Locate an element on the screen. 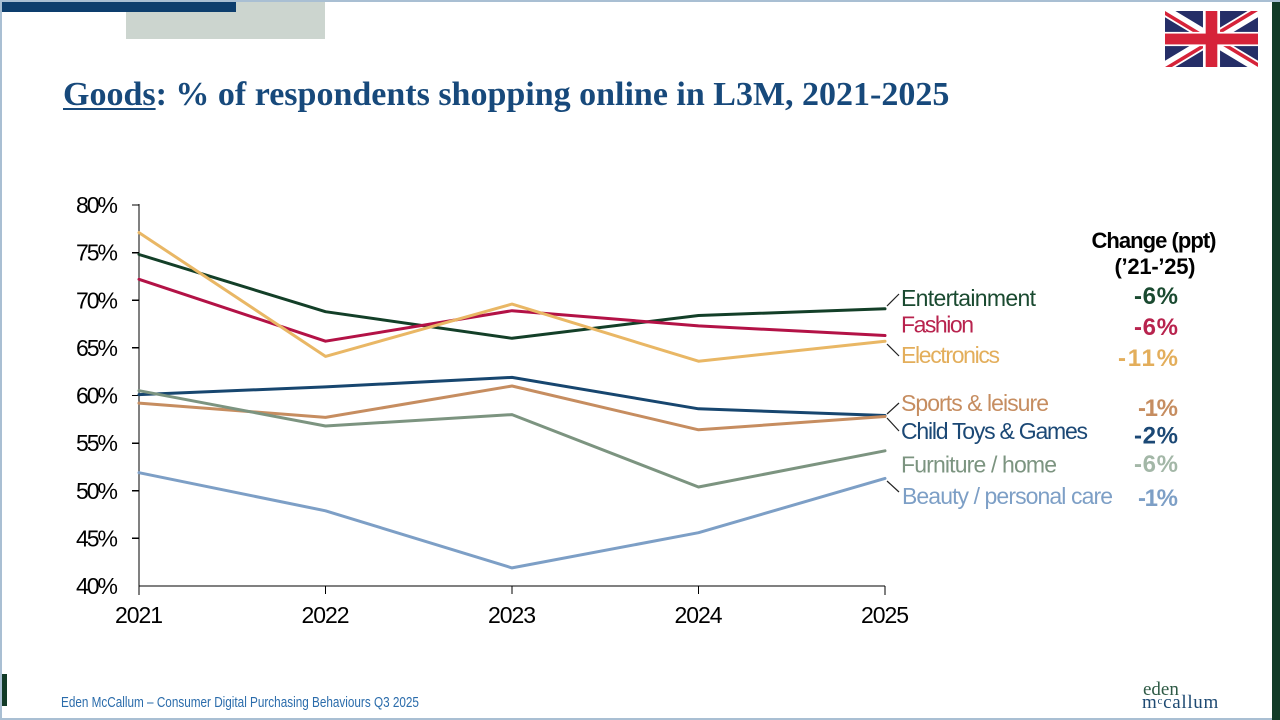  svg-text: Electronics is located at coordinates (950, 355).